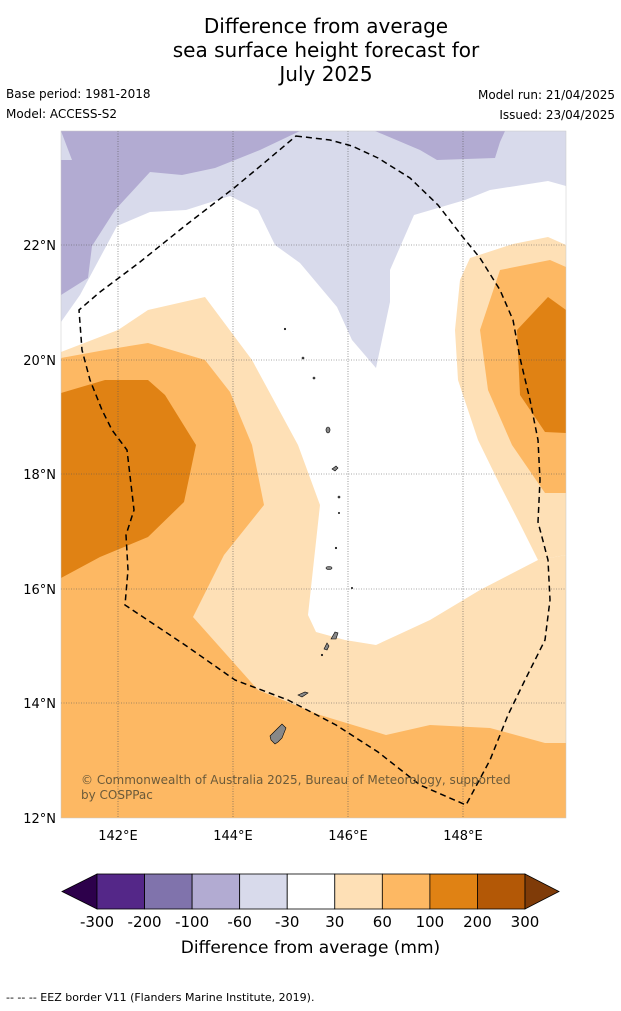 Image resolution: width=621 pixels, height=1011 pixels. What do you see at coordinates (62, 114) in the screenshot?
I see `model-label: Model: ACCESS-S2` at bounding box center [62, 114].